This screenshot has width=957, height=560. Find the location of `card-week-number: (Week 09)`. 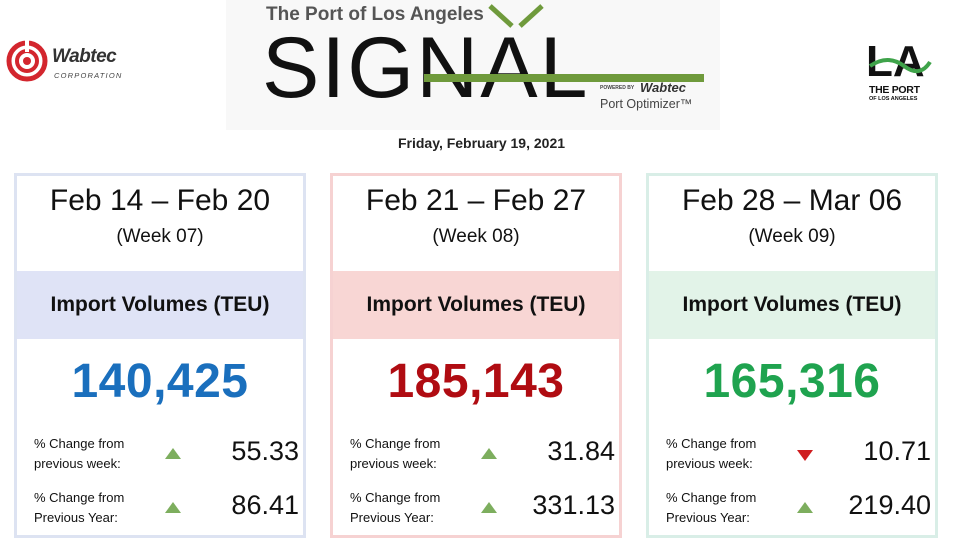

card-week-number: (Week 09) is located at coordinates (792, 236).